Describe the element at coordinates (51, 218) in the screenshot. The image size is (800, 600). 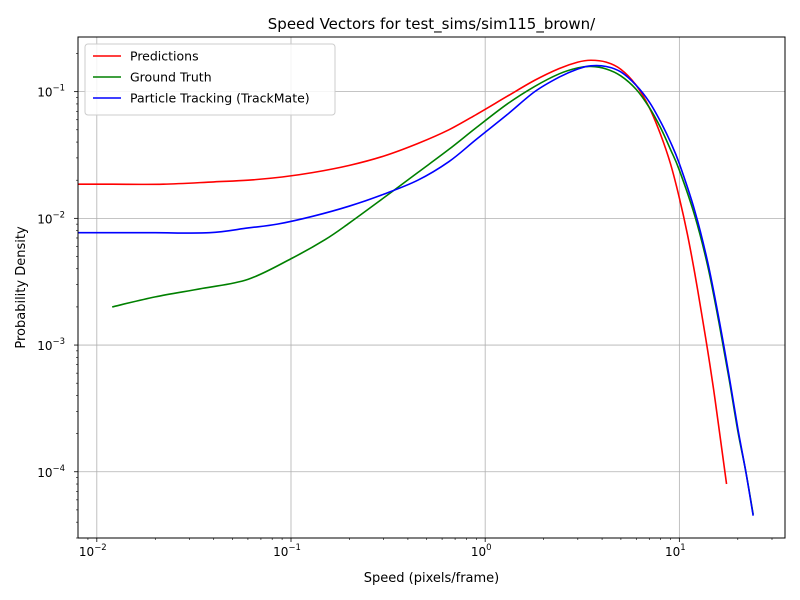
I see `y-tick-label: 10⁻²` at that location.